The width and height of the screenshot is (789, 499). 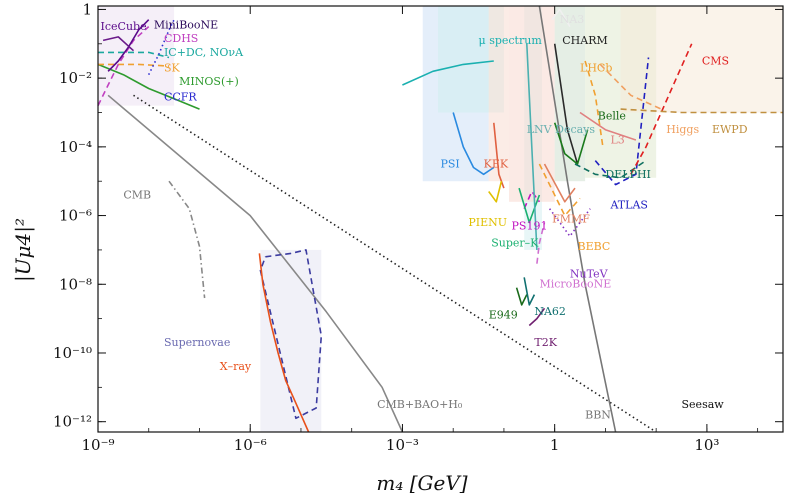 I want to click on series-spectrum, so click(x=448, y=73).